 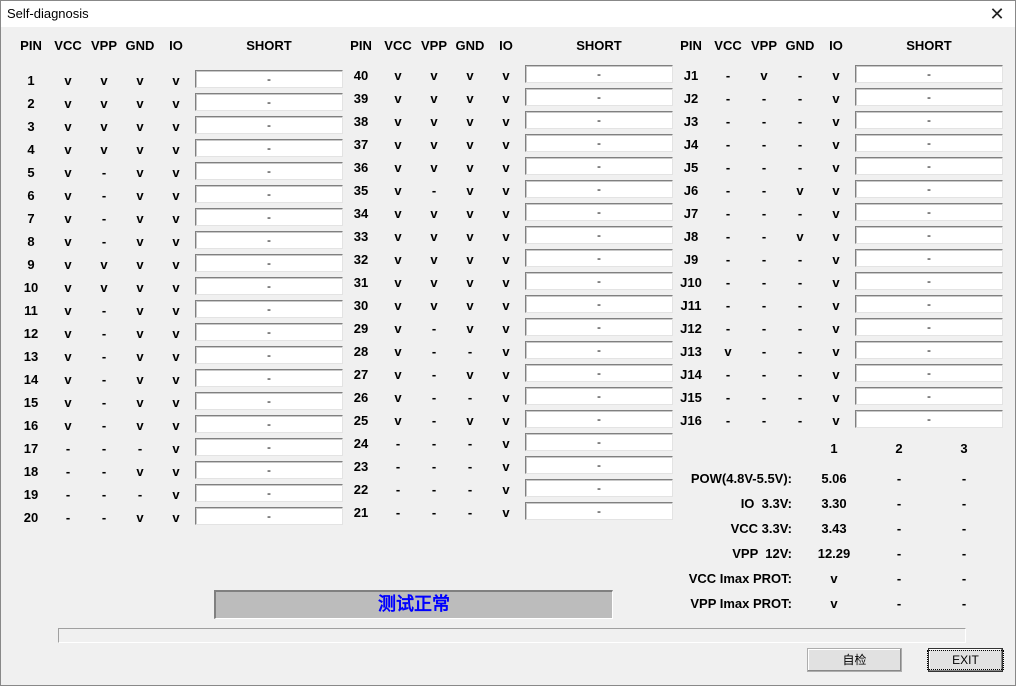 I want to click on self-check-button: 自检, so click(x=854, y=660).